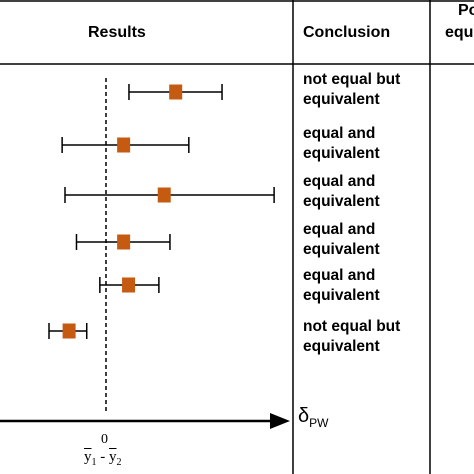  What do you see at coordinates (347, 32) in the screenshot?
I see `conclusion-header: Conclusion` at bounding box center [347, 32].